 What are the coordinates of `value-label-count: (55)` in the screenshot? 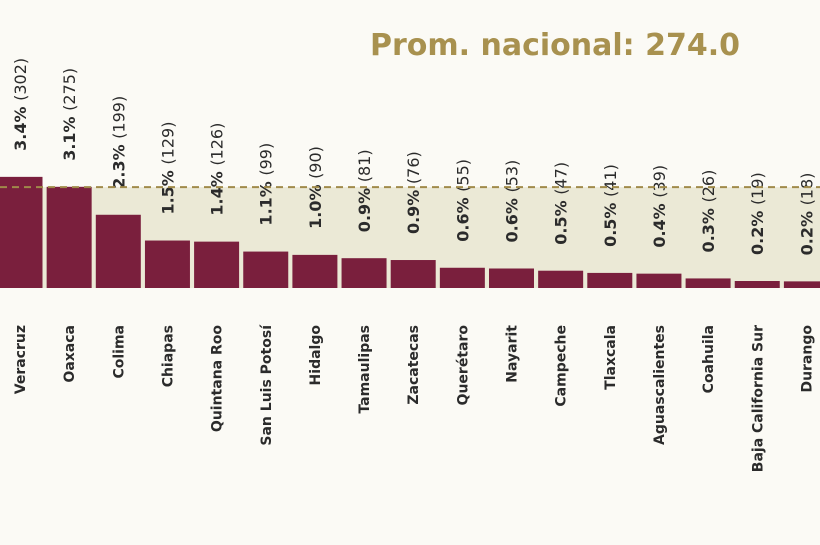 It's located at (462, 175).